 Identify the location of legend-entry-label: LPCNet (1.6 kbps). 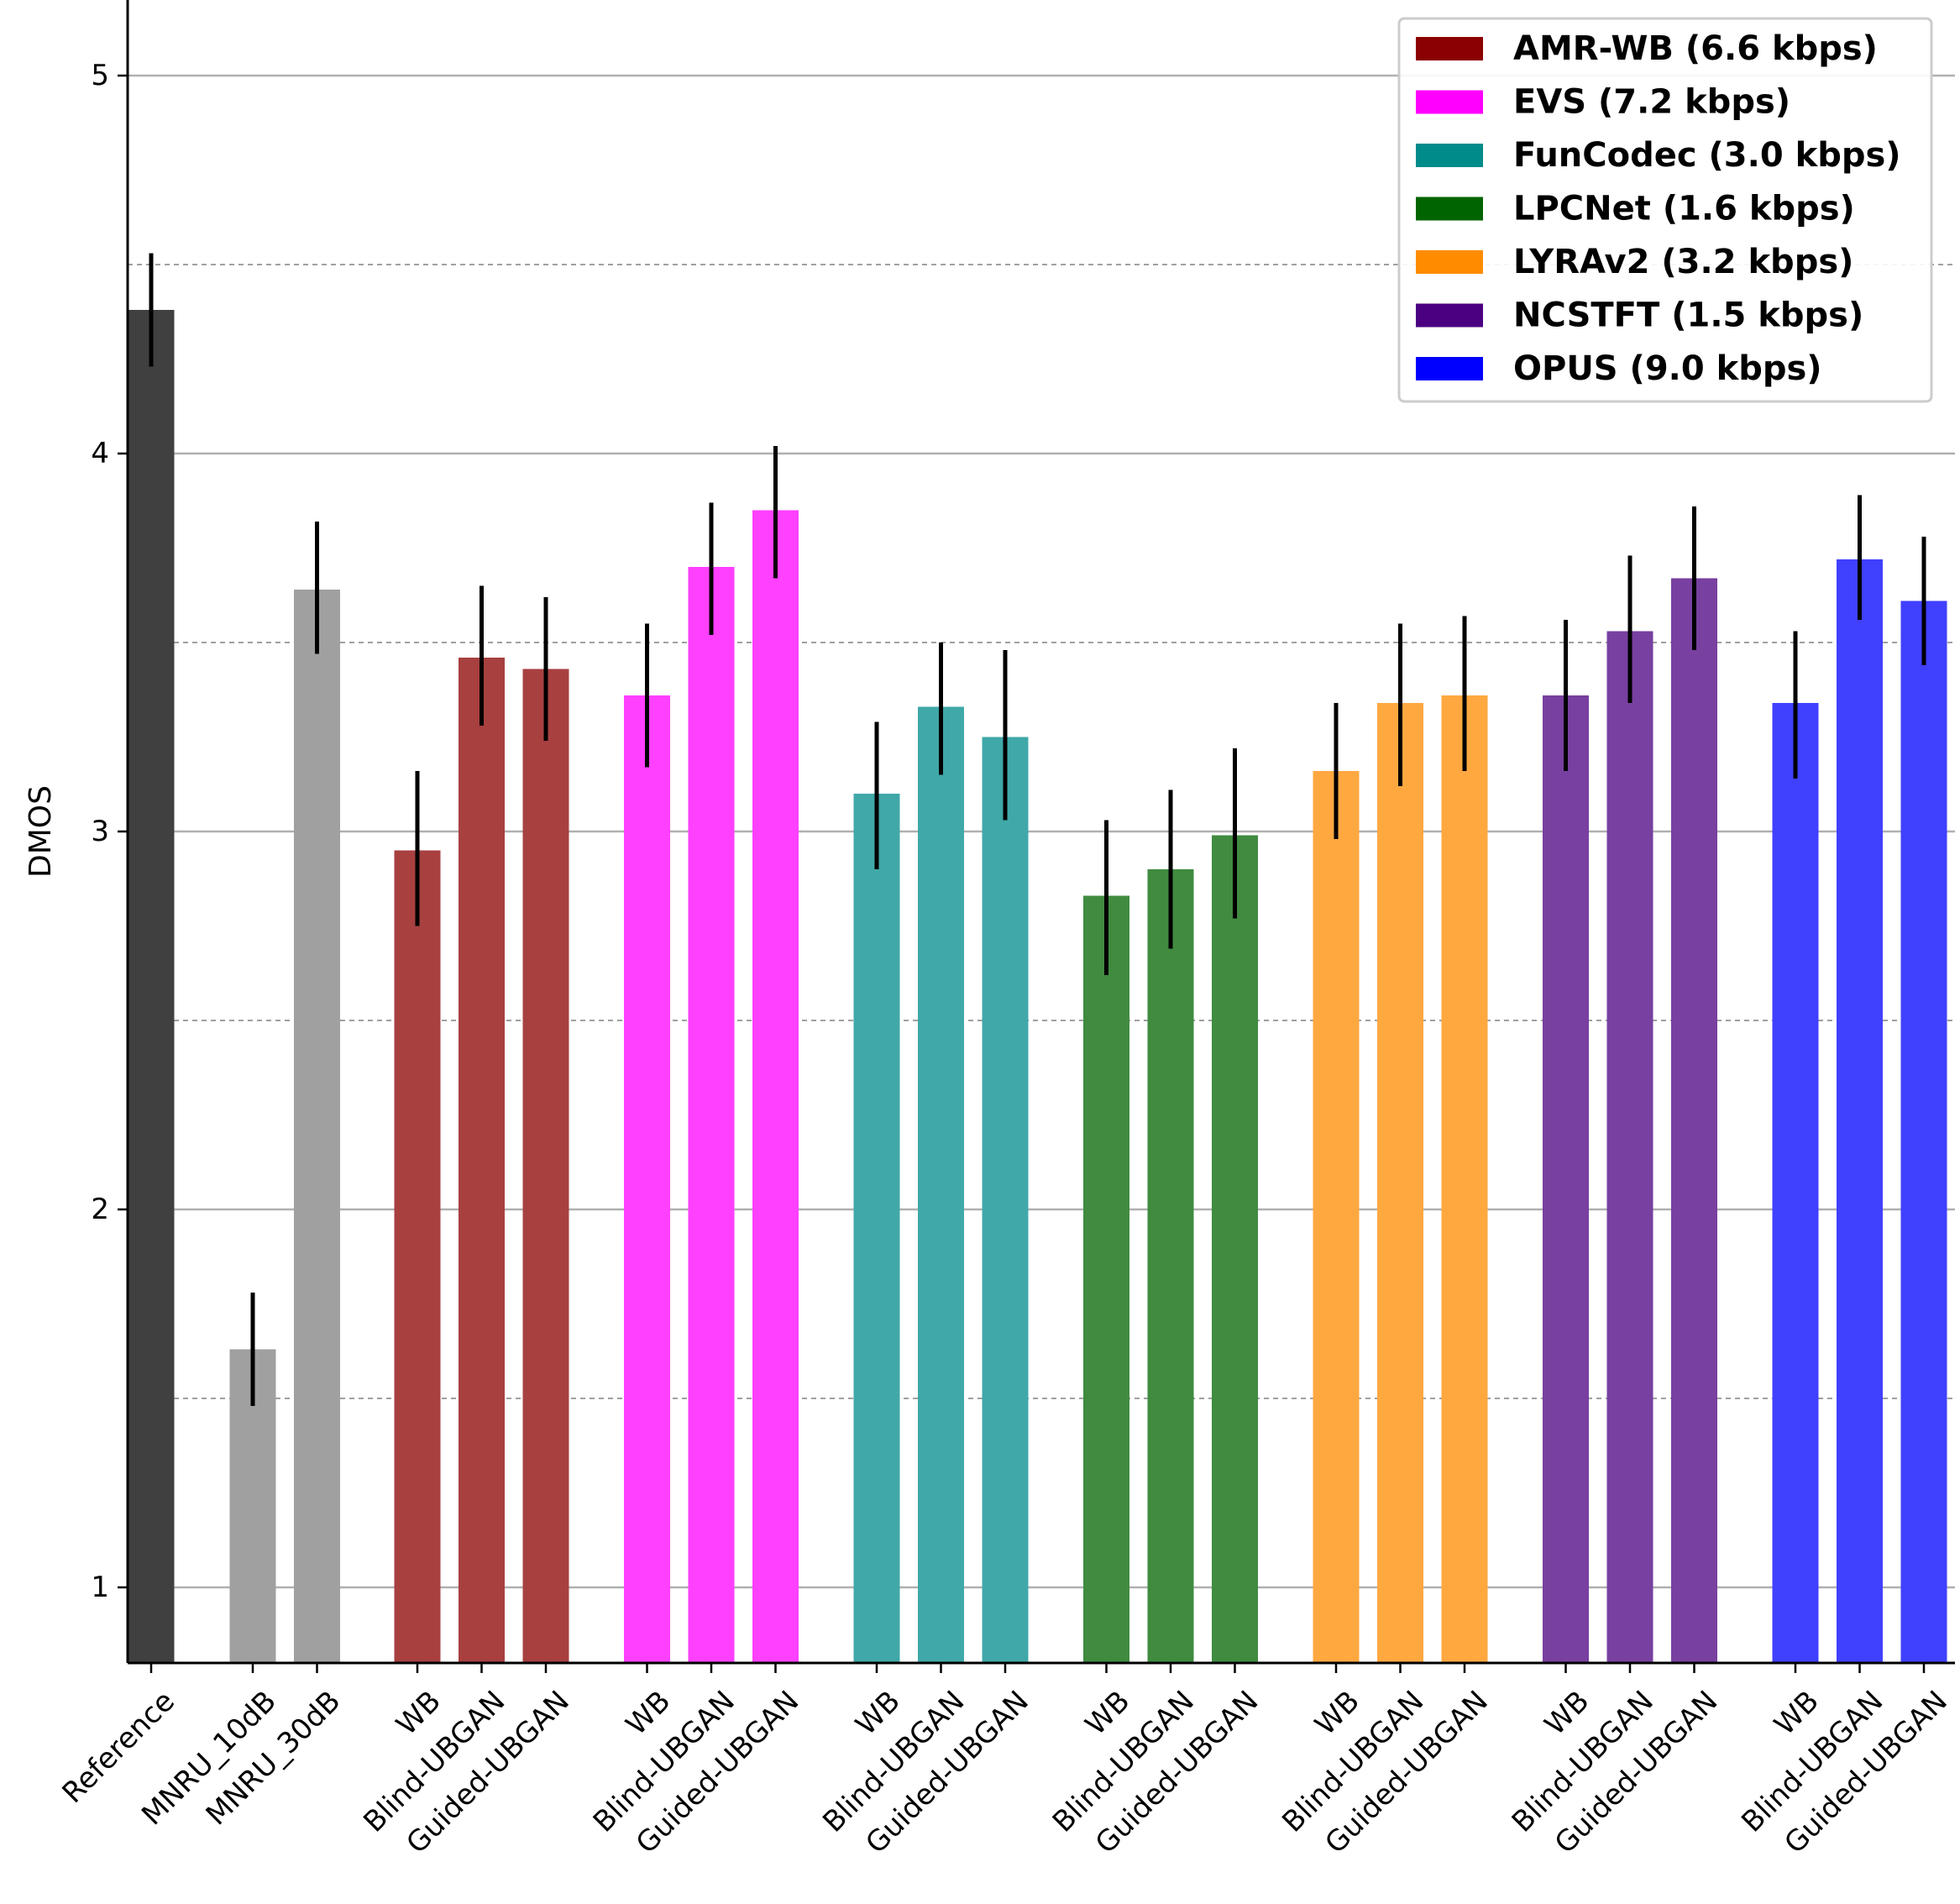
(1684, 209).